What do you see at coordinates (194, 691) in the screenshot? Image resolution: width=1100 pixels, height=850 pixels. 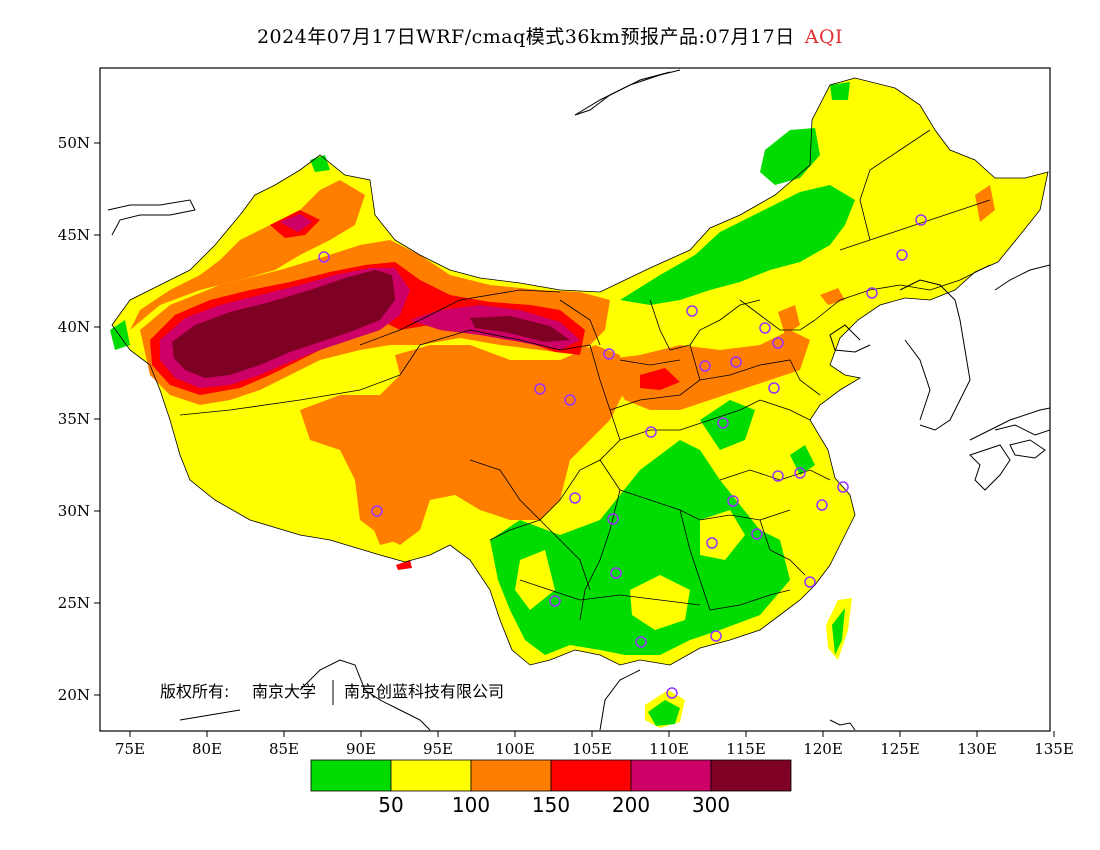 I see `copyright-prefix: 版权所有:` at bounding box center [194, 691].